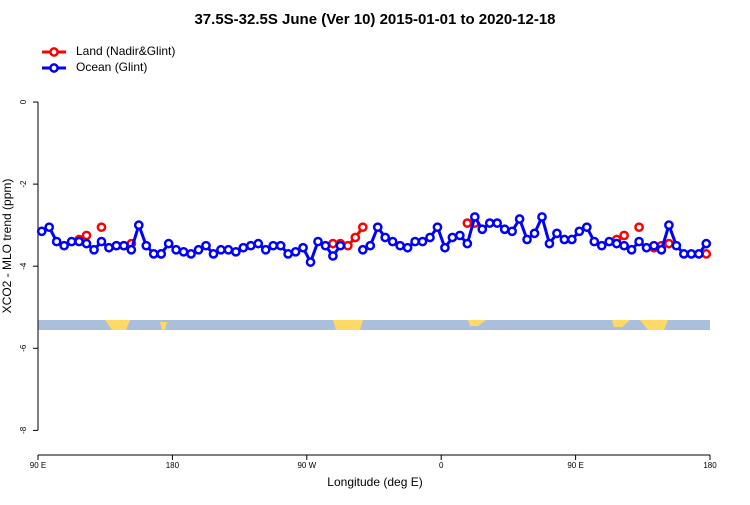 This screenshot has width=750, height=505. What do you see at coordinates (374, 325) in the screenshot?
I see `land-ocean-map-strip` at bounding box center [374, 325].